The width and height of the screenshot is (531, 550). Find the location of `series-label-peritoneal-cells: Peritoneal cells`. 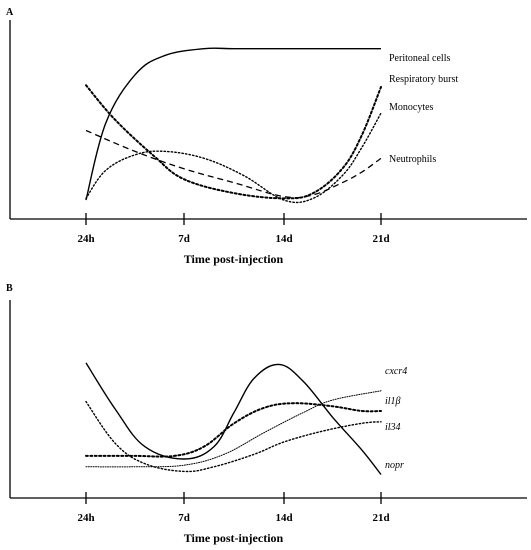

series-label-peritoneal-cells: Peritoneal cells is located at coordinates (419, 58).